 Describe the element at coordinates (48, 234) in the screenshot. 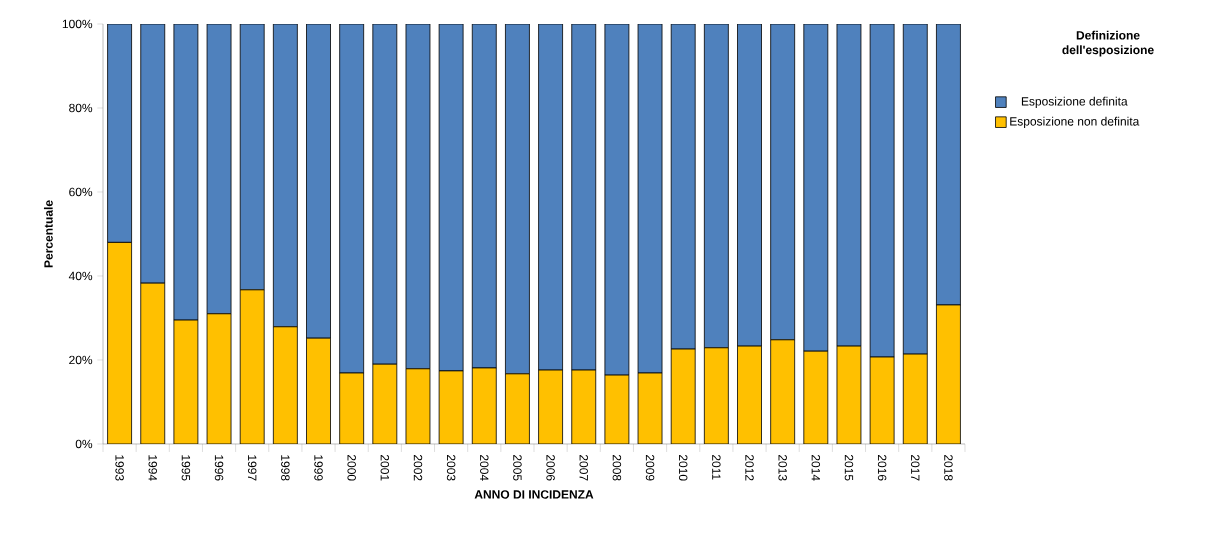

I see `y-axis-title: Percentuale` at that location.